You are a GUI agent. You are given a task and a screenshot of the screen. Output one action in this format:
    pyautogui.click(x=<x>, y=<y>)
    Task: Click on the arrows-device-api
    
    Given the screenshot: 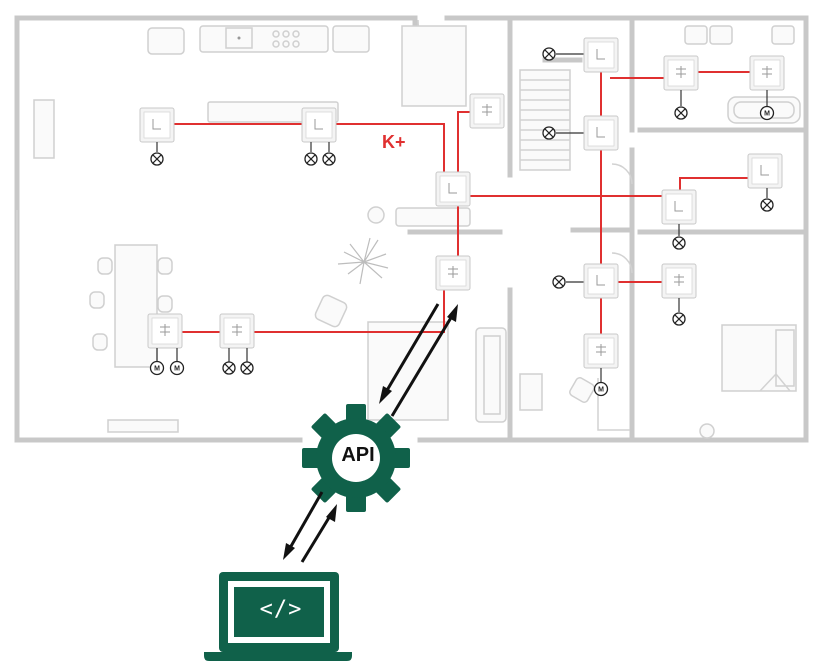 What is the action you would take?
    pyautogui.click(x=418, y=360)
    